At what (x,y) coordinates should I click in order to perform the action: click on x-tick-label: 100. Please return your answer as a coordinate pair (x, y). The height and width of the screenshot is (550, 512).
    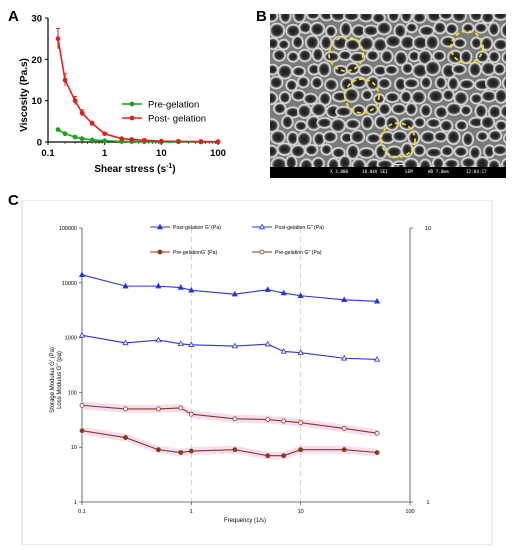
    Looking at the image, I should click on (409, 512).